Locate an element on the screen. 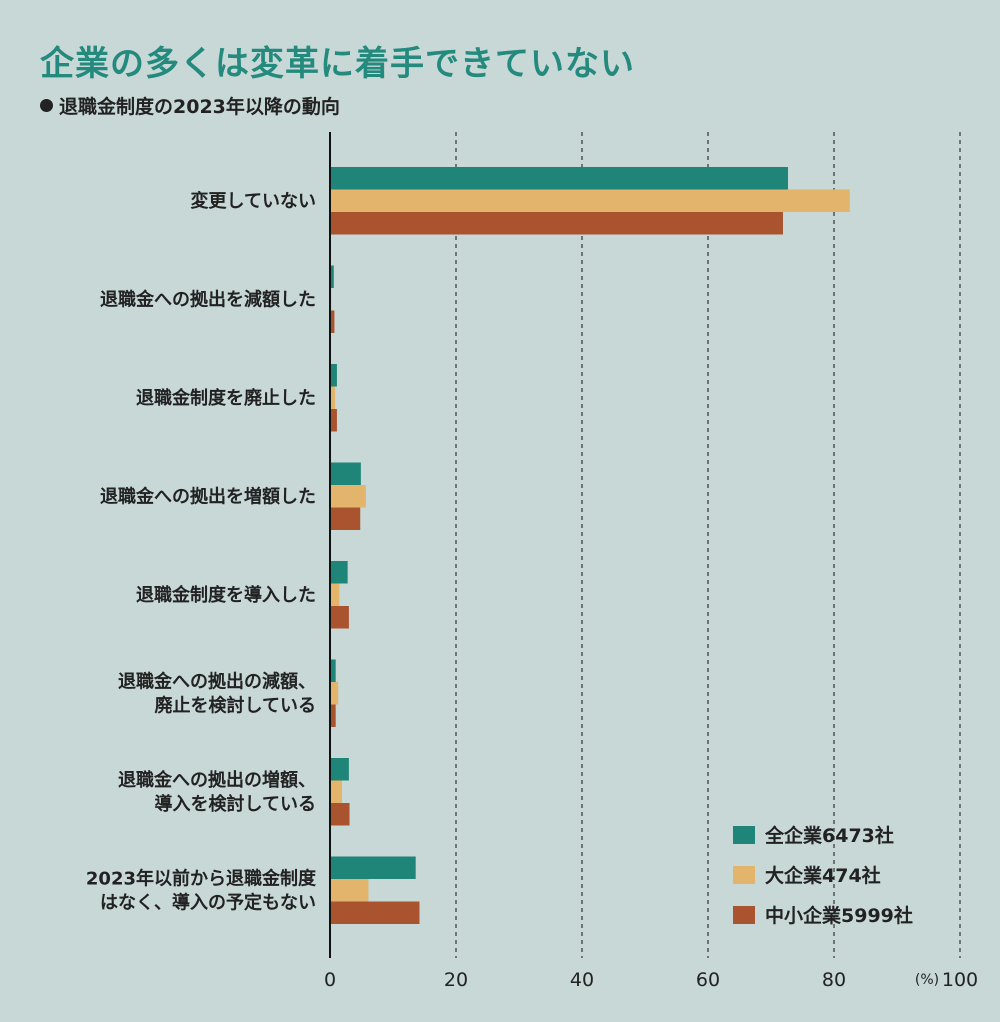 The width and height of the screenshot is (1000, 1022). bullet-dot-icon is located at coordinates (46, 105).